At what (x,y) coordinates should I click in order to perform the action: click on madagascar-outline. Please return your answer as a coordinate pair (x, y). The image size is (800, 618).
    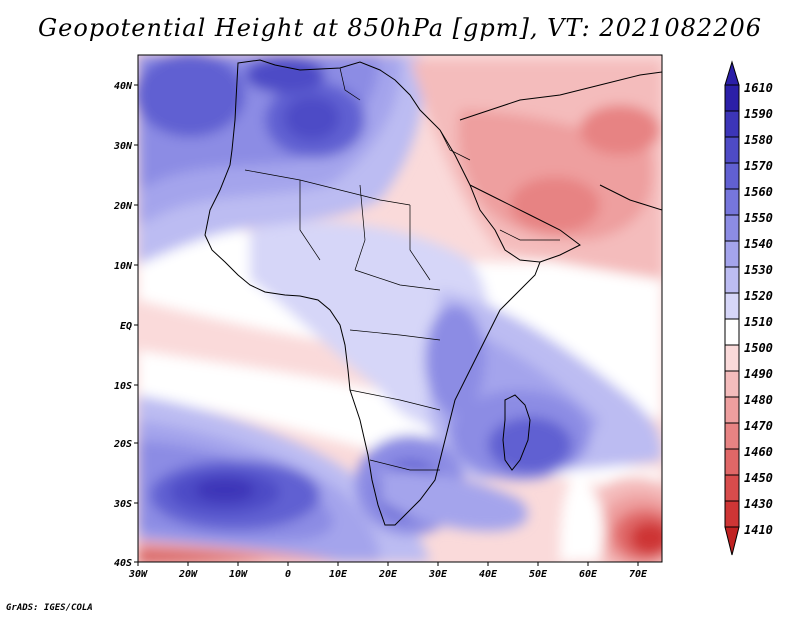
    Looking at the image, I should click on (516, 432).